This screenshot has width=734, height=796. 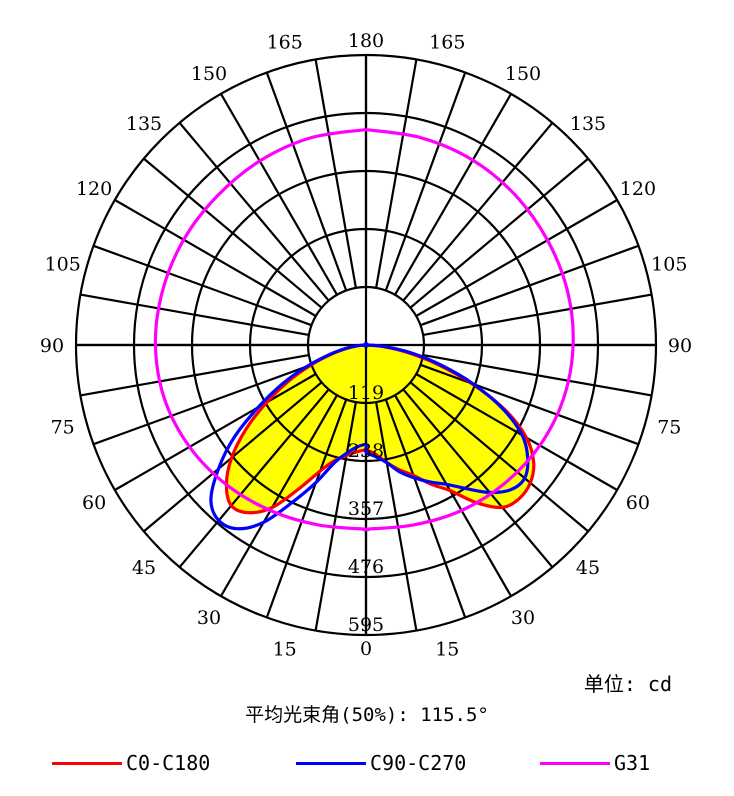 I want to click on radial-tick-595: 595, so click(x=366, y=625).